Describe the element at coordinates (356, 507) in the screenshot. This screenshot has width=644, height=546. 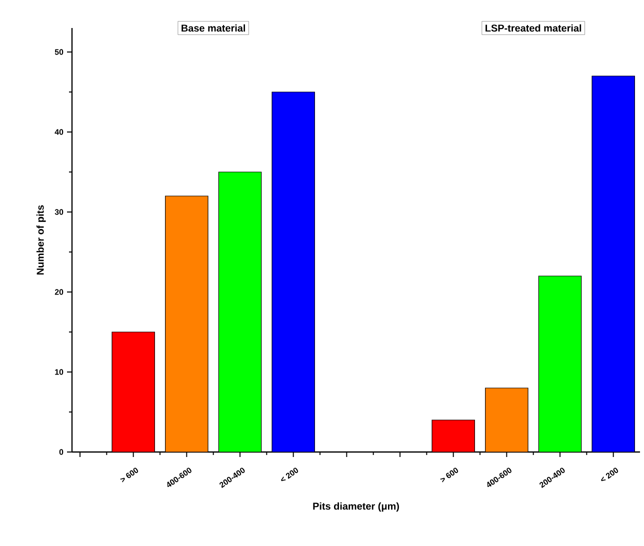
I see `x-axis-title: Pits diameter (μm)` at that location.